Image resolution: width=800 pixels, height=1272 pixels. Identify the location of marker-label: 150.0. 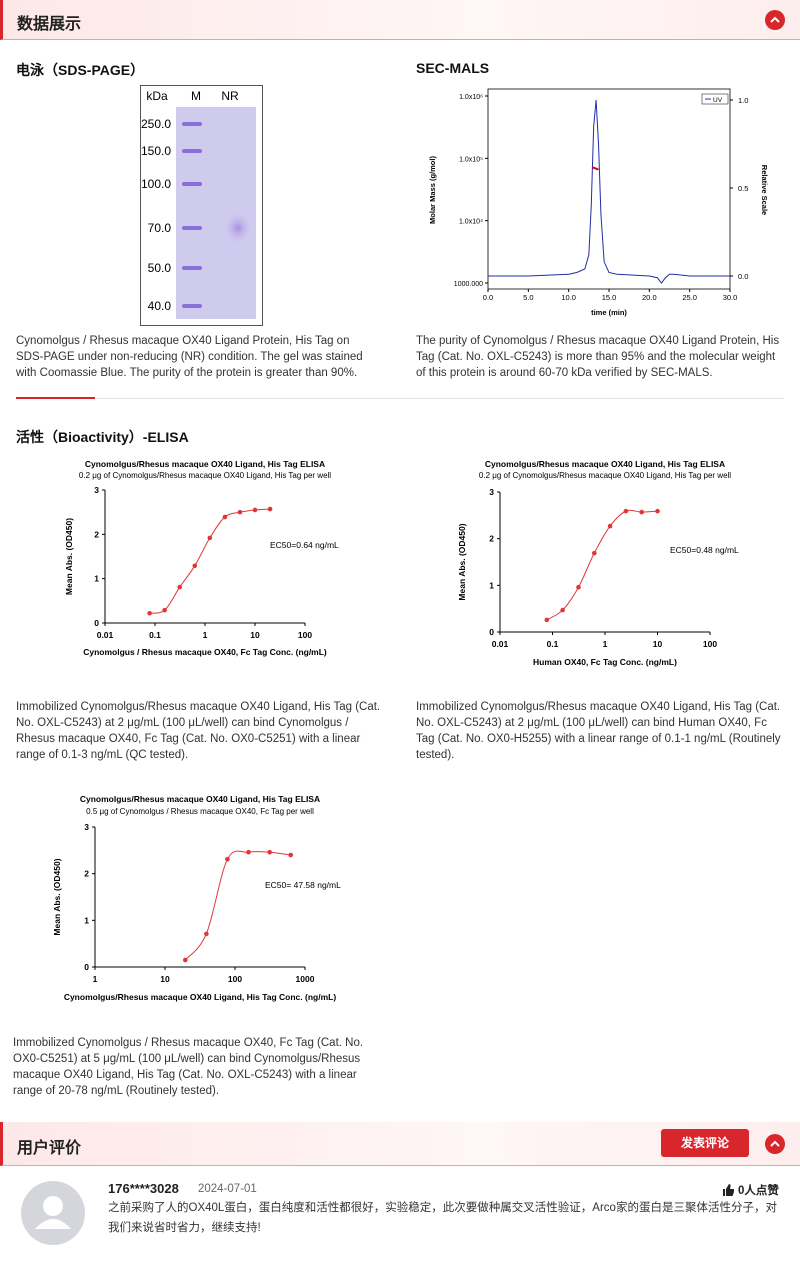
(156, 151).